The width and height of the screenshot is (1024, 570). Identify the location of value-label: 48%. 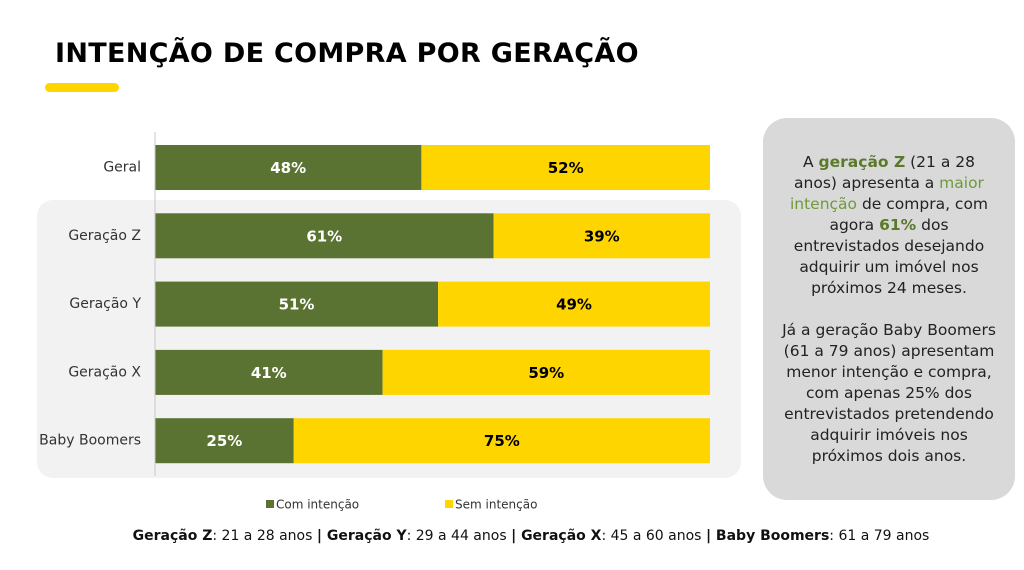
(288, 168).